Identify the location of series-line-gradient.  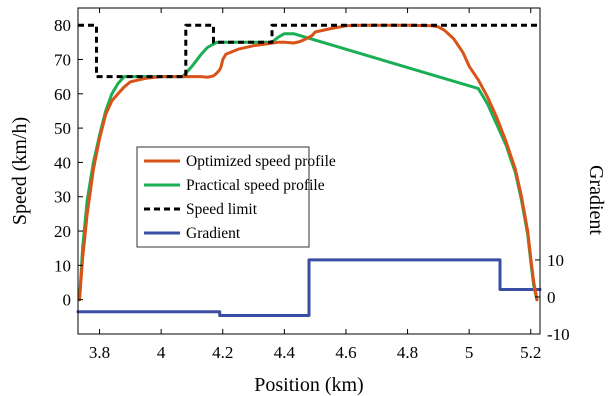
(309, 287).